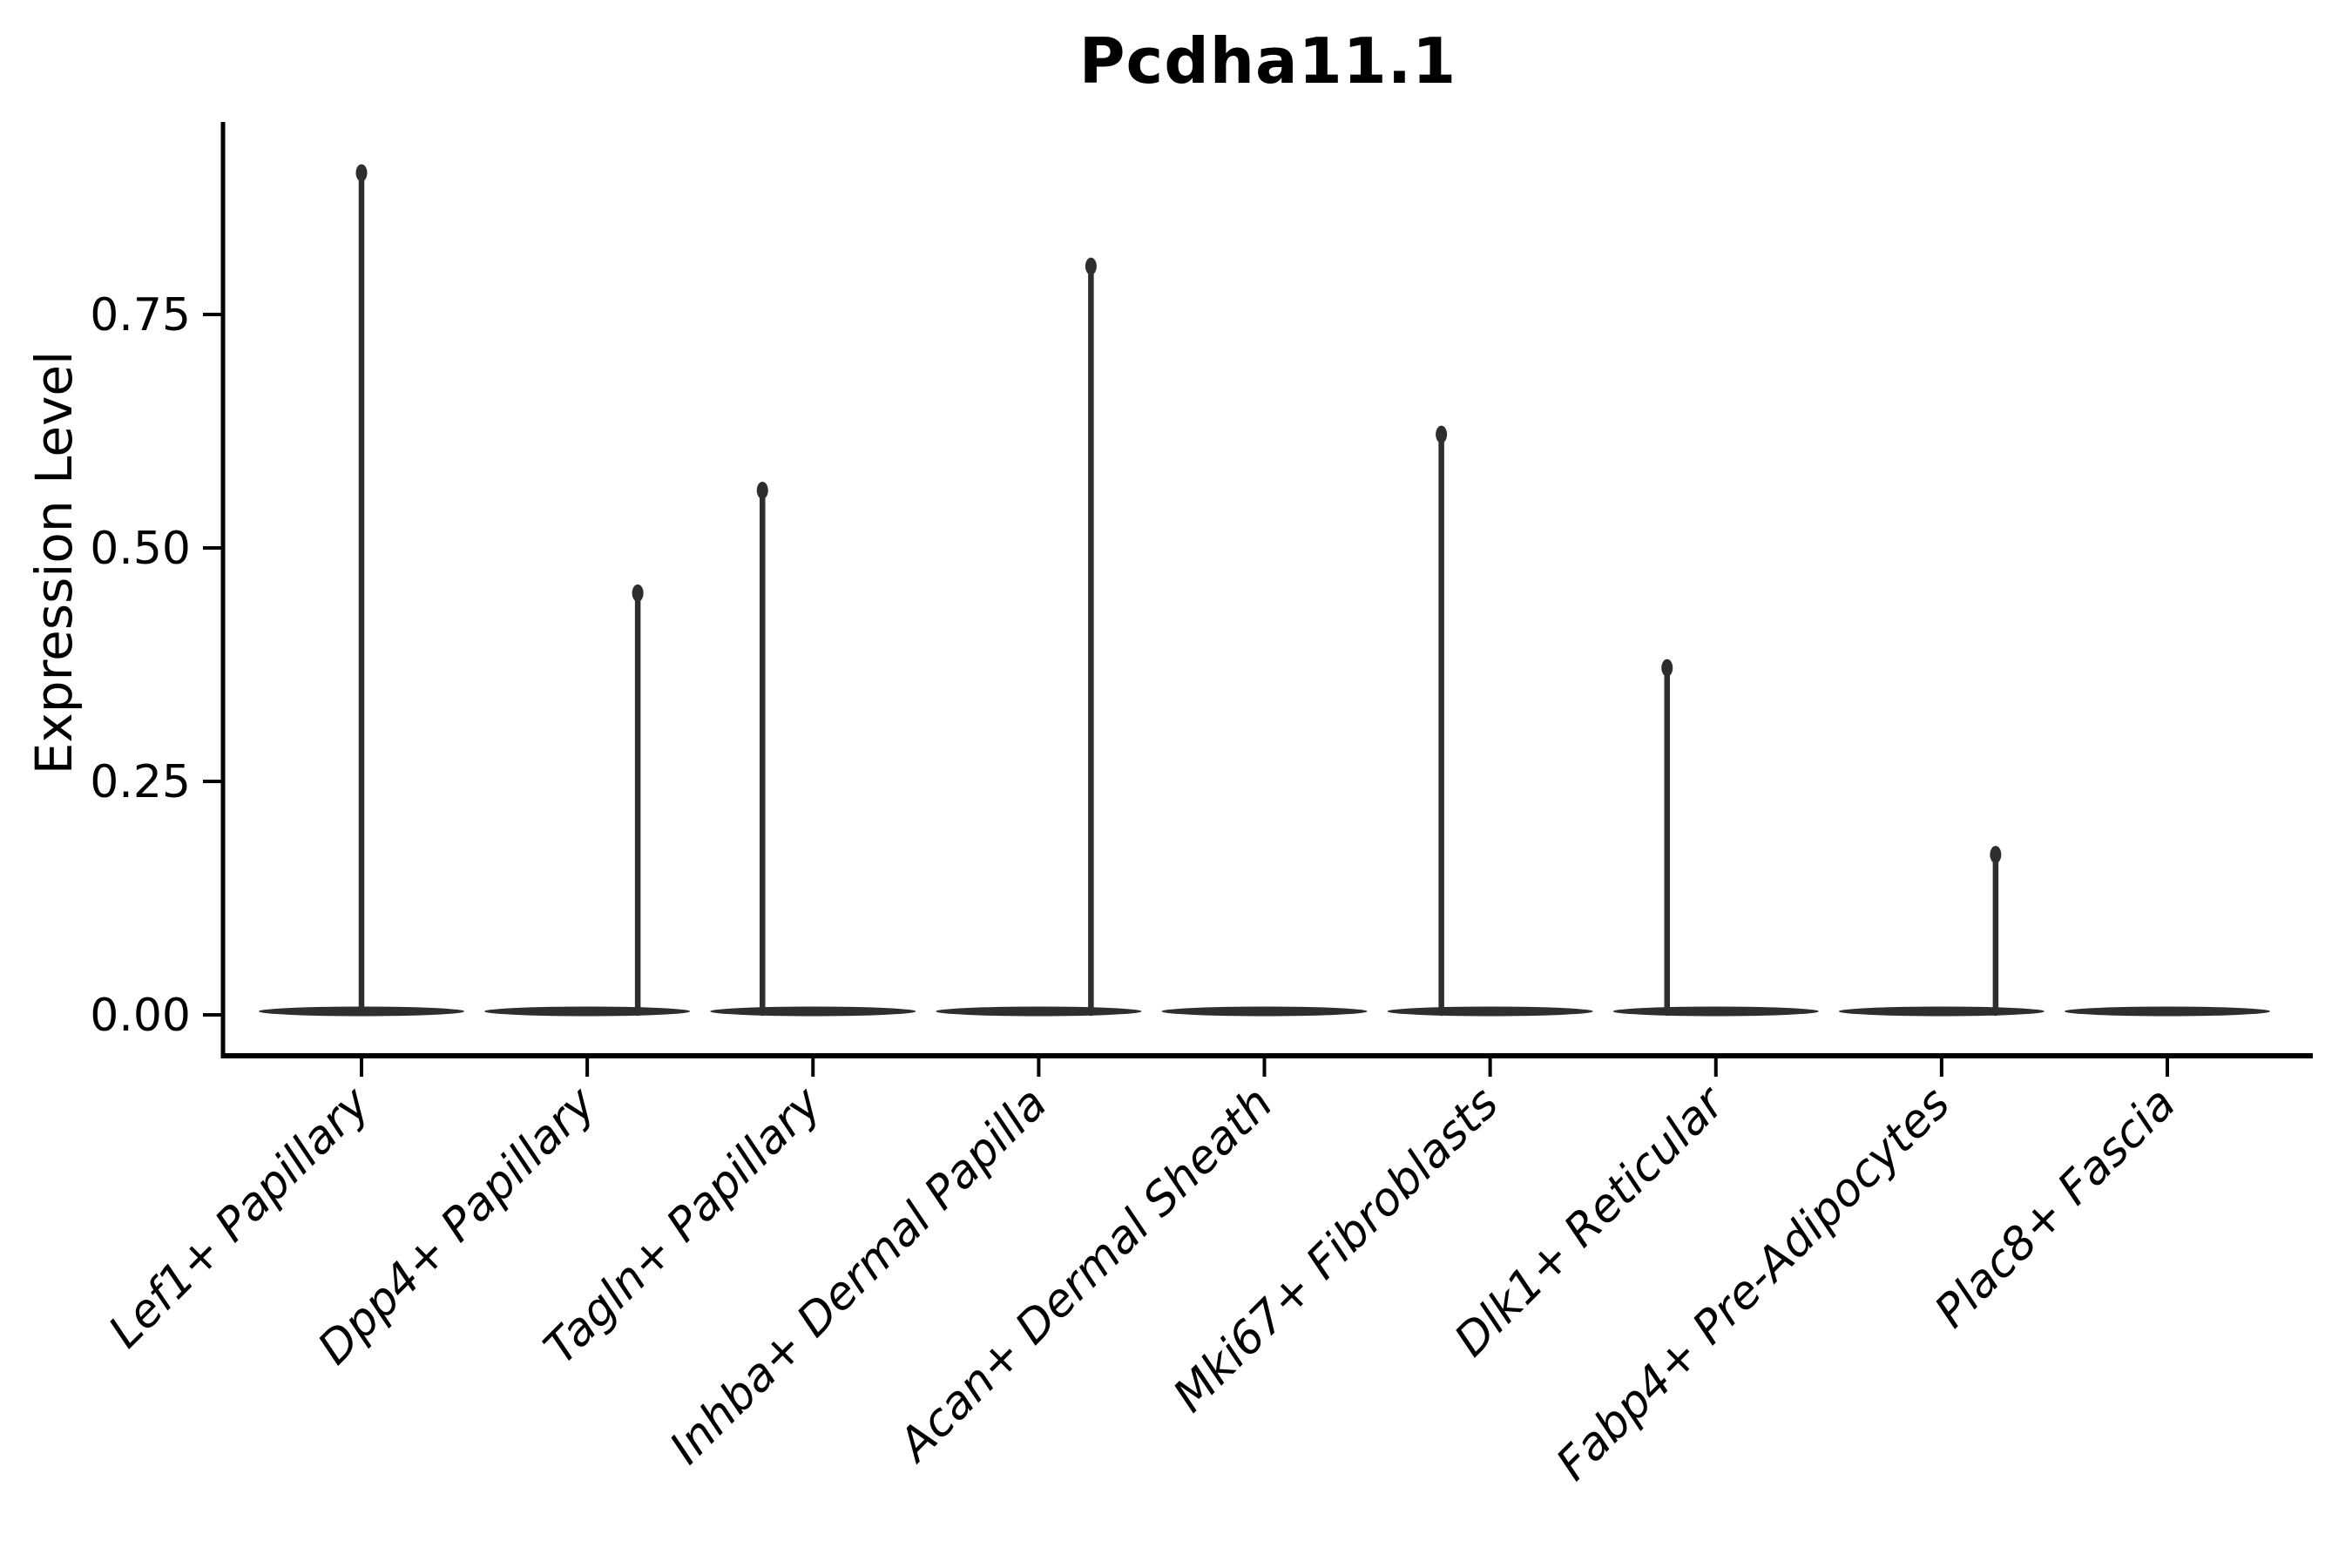 This screenshot has width=2352, height=1568. What do you see at coordinates (2055, 1208) in the screenshot?
I see `x-tick-label: Plac8+ Fascia` at bounding box center [2055, 1208].